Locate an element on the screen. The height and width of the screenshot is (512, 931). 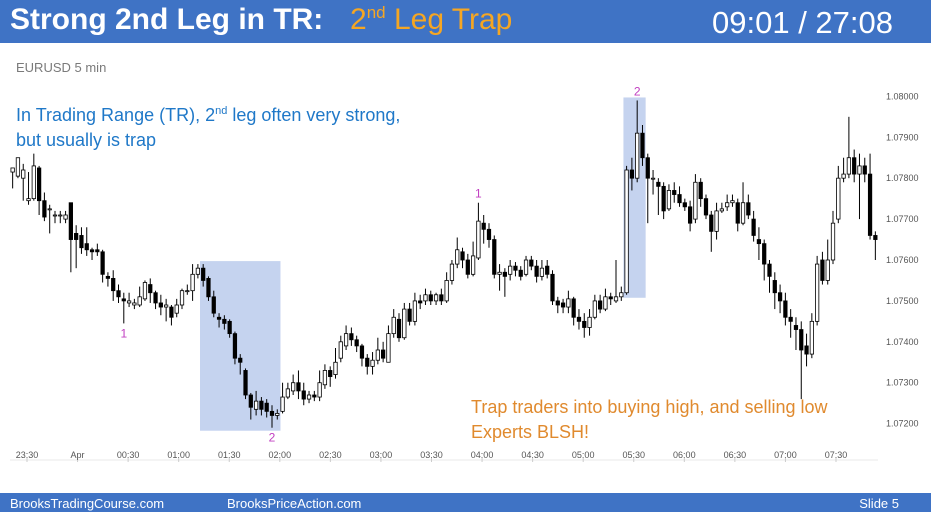
symbol-label: EURUSD 5 min is located at coordinates (61, 67).